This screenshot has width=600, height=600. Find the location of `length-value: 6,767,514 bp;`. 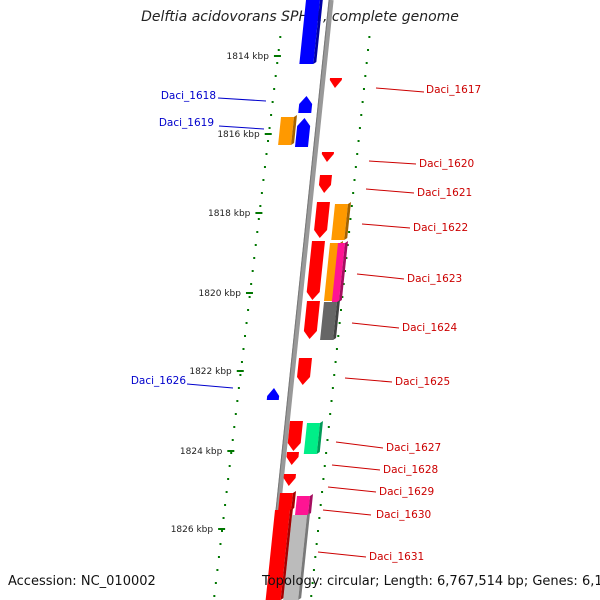

length-value: 6,767,514 bp; is located at coordinates (483, 581).